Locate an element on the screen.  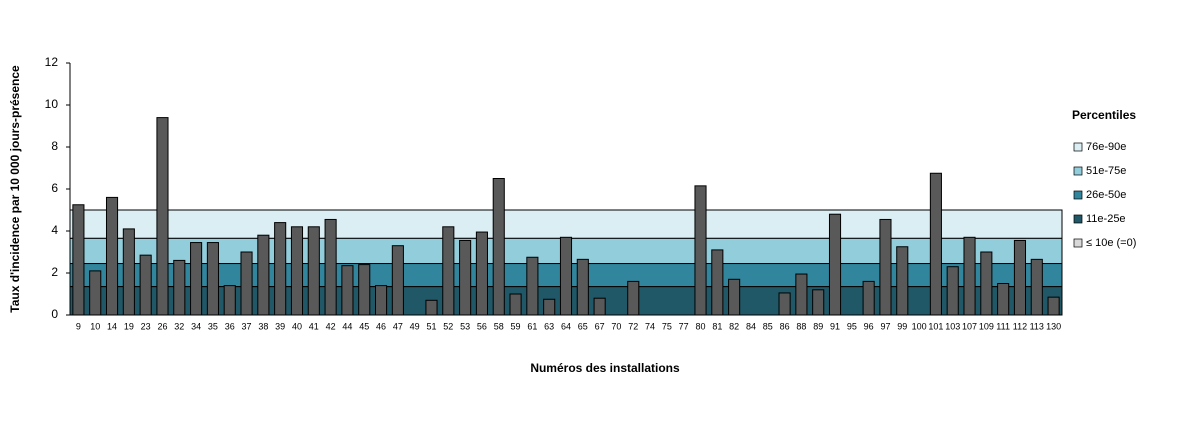
x-tick-label: 36 is located at coordinates (230, 326).